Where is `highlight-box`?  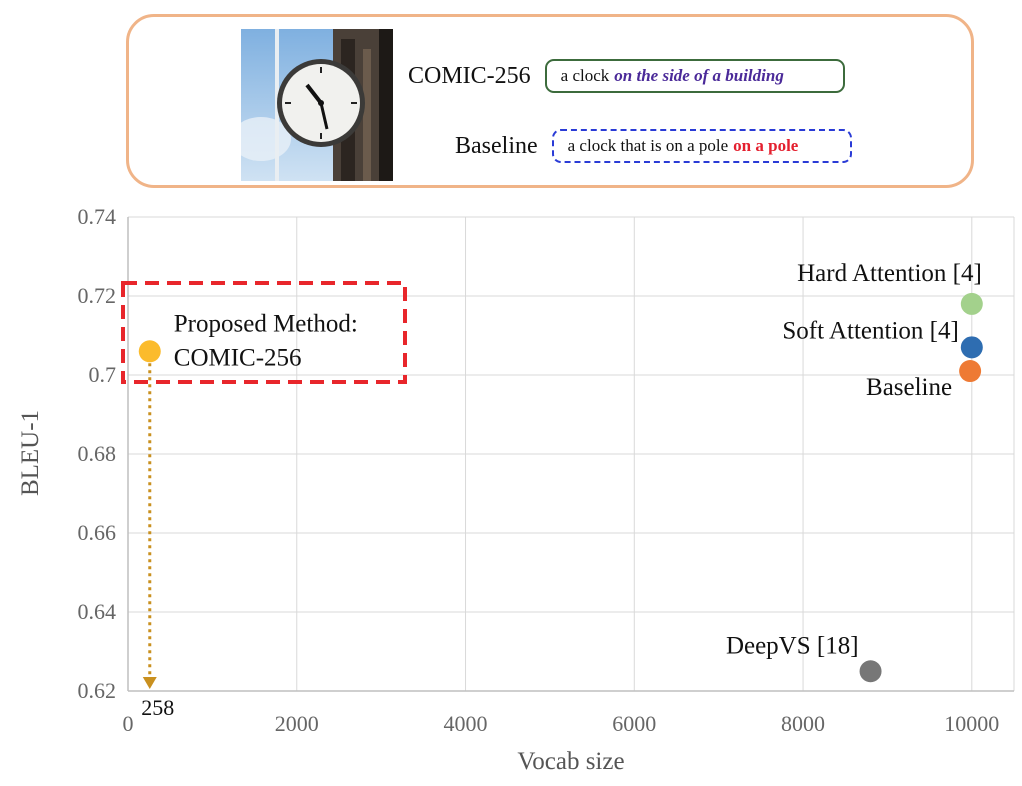
highlight-box is located at coordinates (264, 332).